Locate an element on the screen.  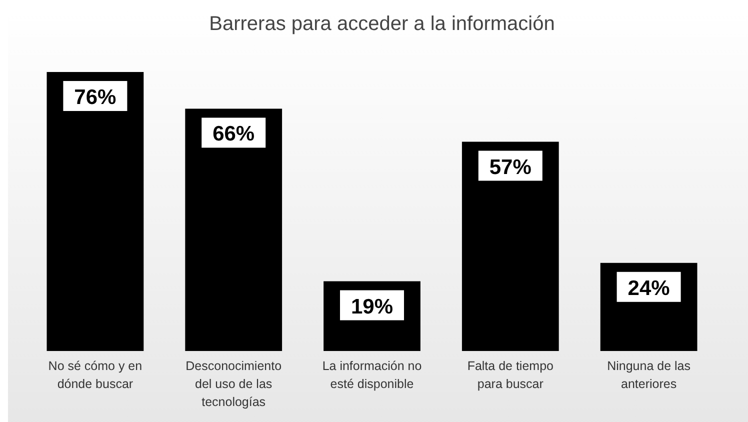
data-label: 24% is located at coordinates (649, 288).